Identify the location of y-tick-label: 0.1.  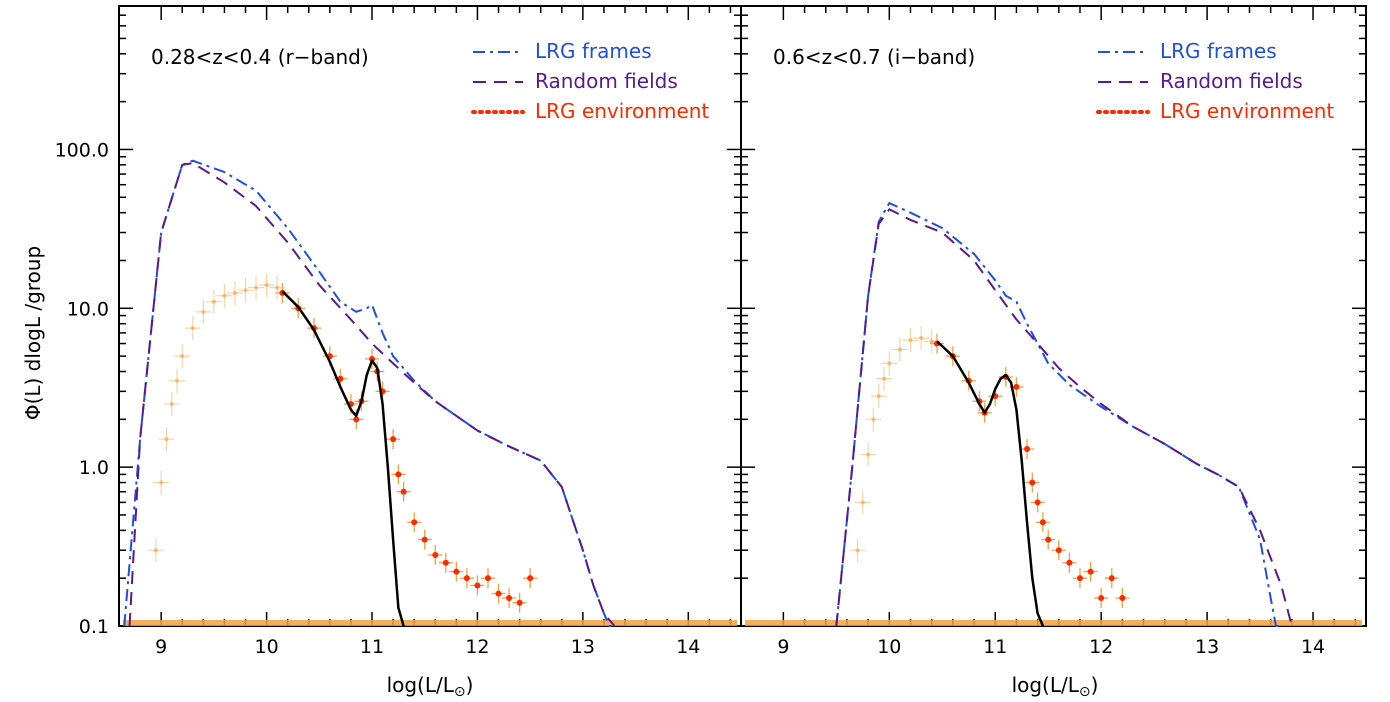
(94, 627).